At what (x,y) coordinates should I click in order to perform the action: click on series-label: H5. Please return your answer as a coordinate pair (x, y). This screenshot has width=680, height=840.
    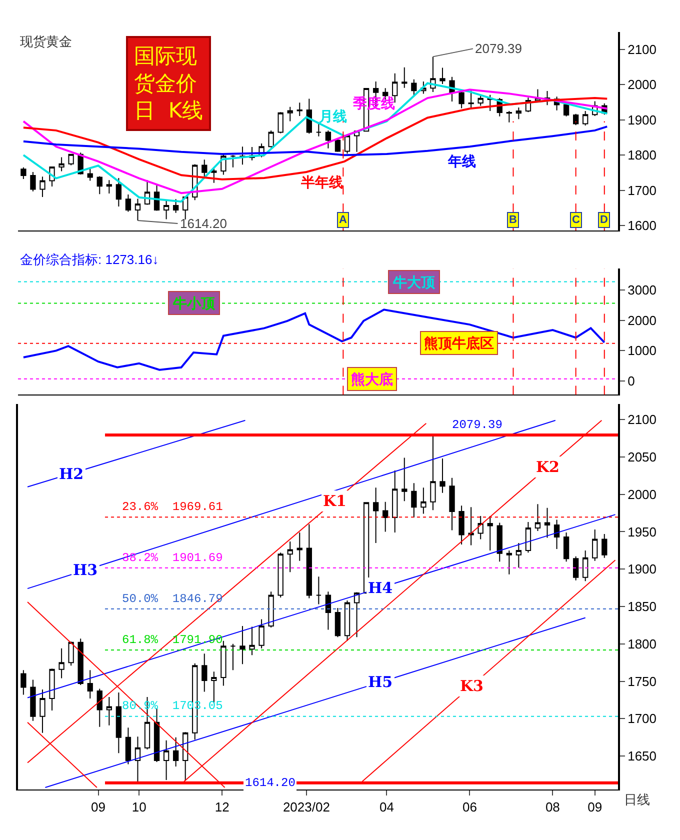
    Looking at the image, I should click on (380, 682).